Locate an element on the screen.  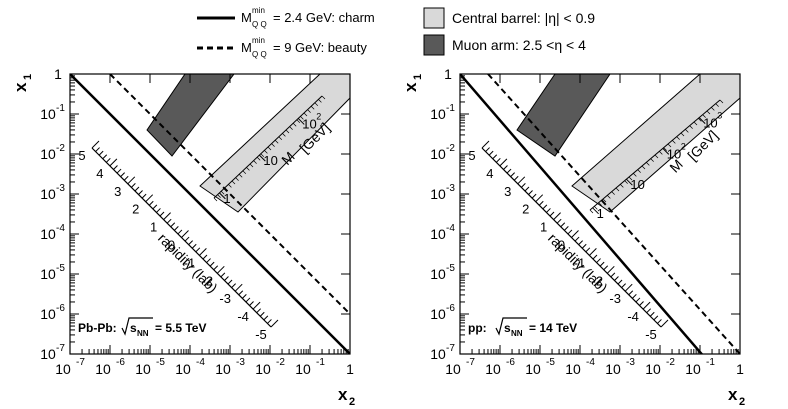
x-tick-exponent: -5 is located at coordinates (160, 362).